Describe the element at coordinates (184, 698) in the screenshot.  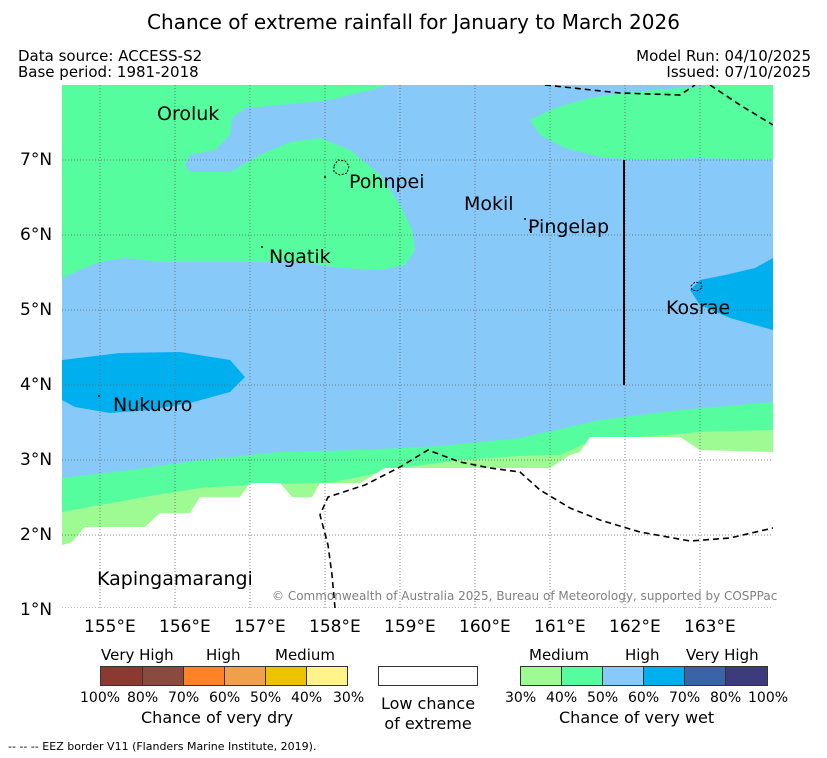
I see `dry-tick-70: 70%` at that location.